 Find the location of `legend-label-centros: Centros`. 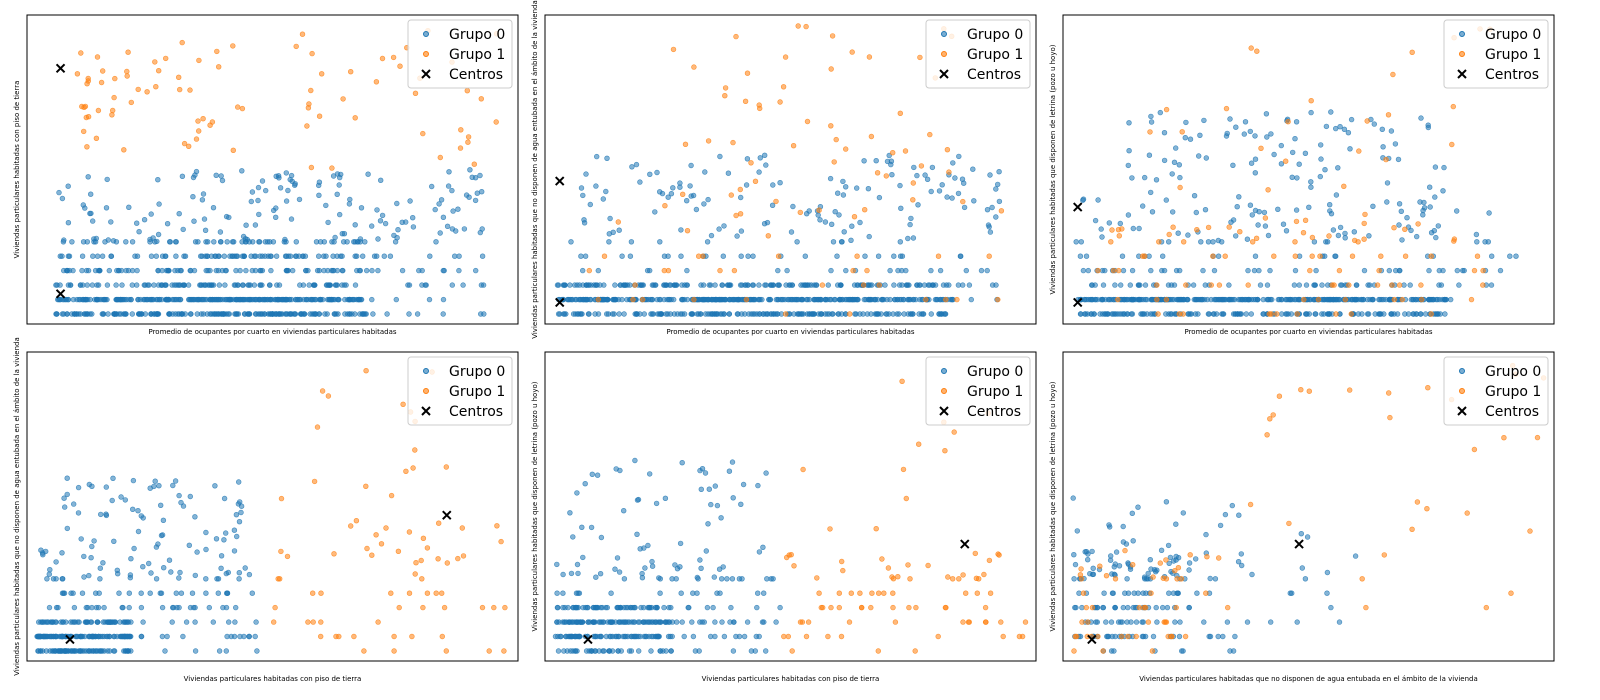

legend-label-centros: Centros is located at coordinates (994, 412).